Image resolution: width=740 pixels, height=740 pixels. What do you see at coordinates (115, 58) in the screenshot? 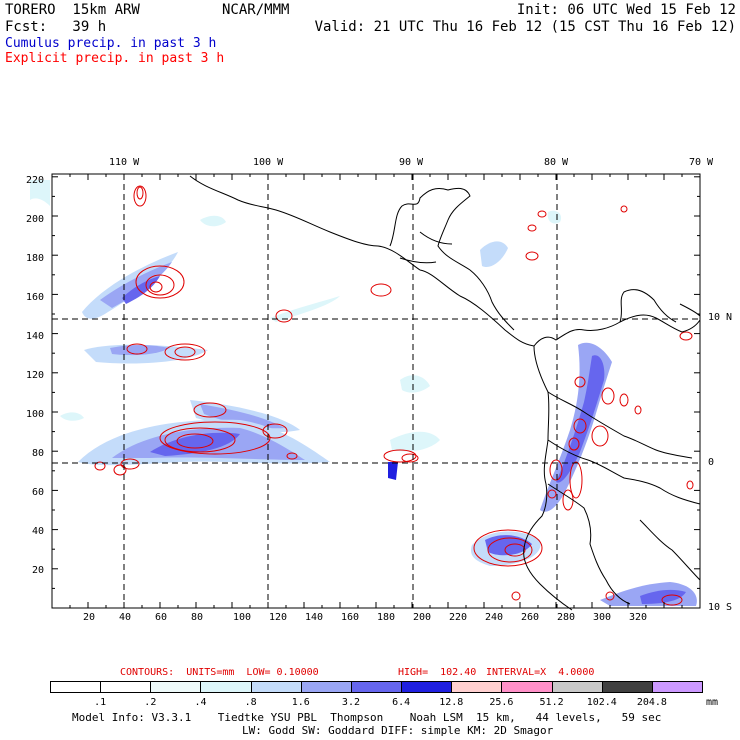
I see `explicit-title: Explicit precip. in past 3 h` at bounding box center [115, 58].